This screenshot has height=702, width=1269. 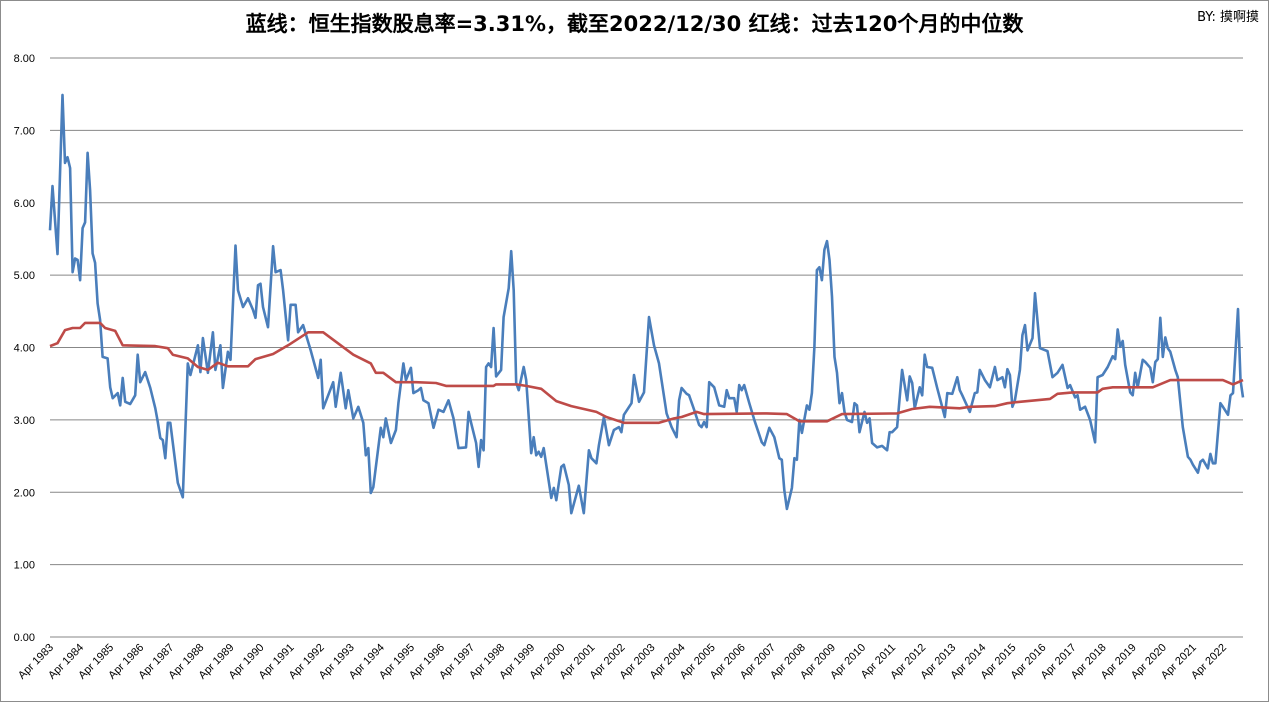 What do you see at coordinates (24, 566) in the screenshot?
I see `y-tick-label: 1.00` at bounding box center [24, 566].